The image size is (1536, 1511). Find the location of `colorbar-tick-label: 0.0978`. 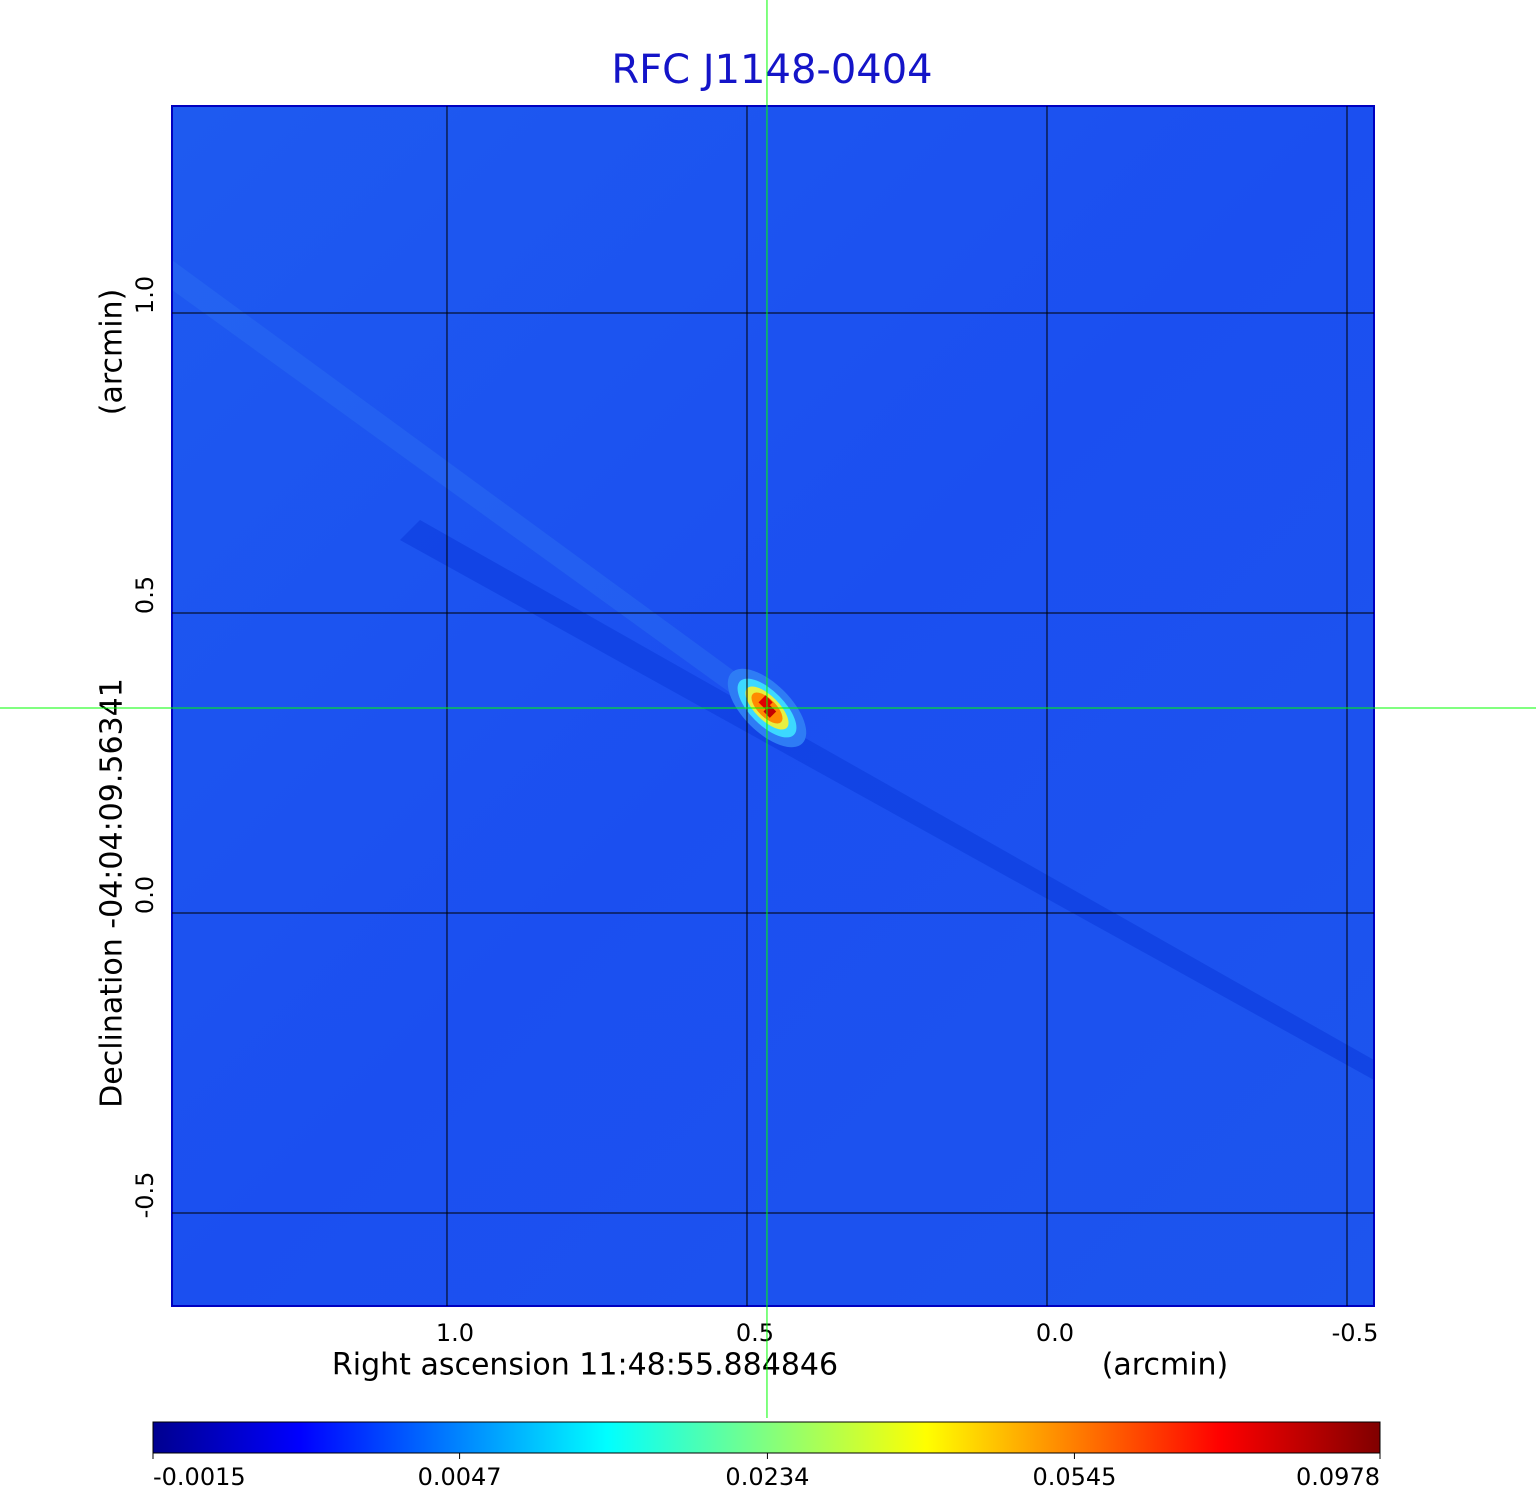

colorbar-tick-label: 0.0978 is located at coordinates (1338, 1477).